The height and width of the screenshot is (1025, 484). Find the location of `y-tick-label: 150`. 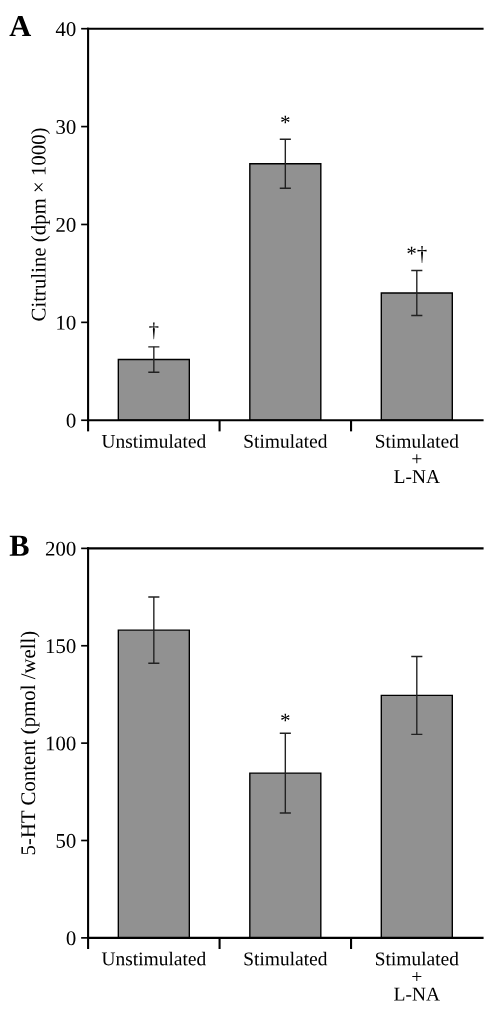

y-tick-label: 150 is located at coordinates (61, 646).